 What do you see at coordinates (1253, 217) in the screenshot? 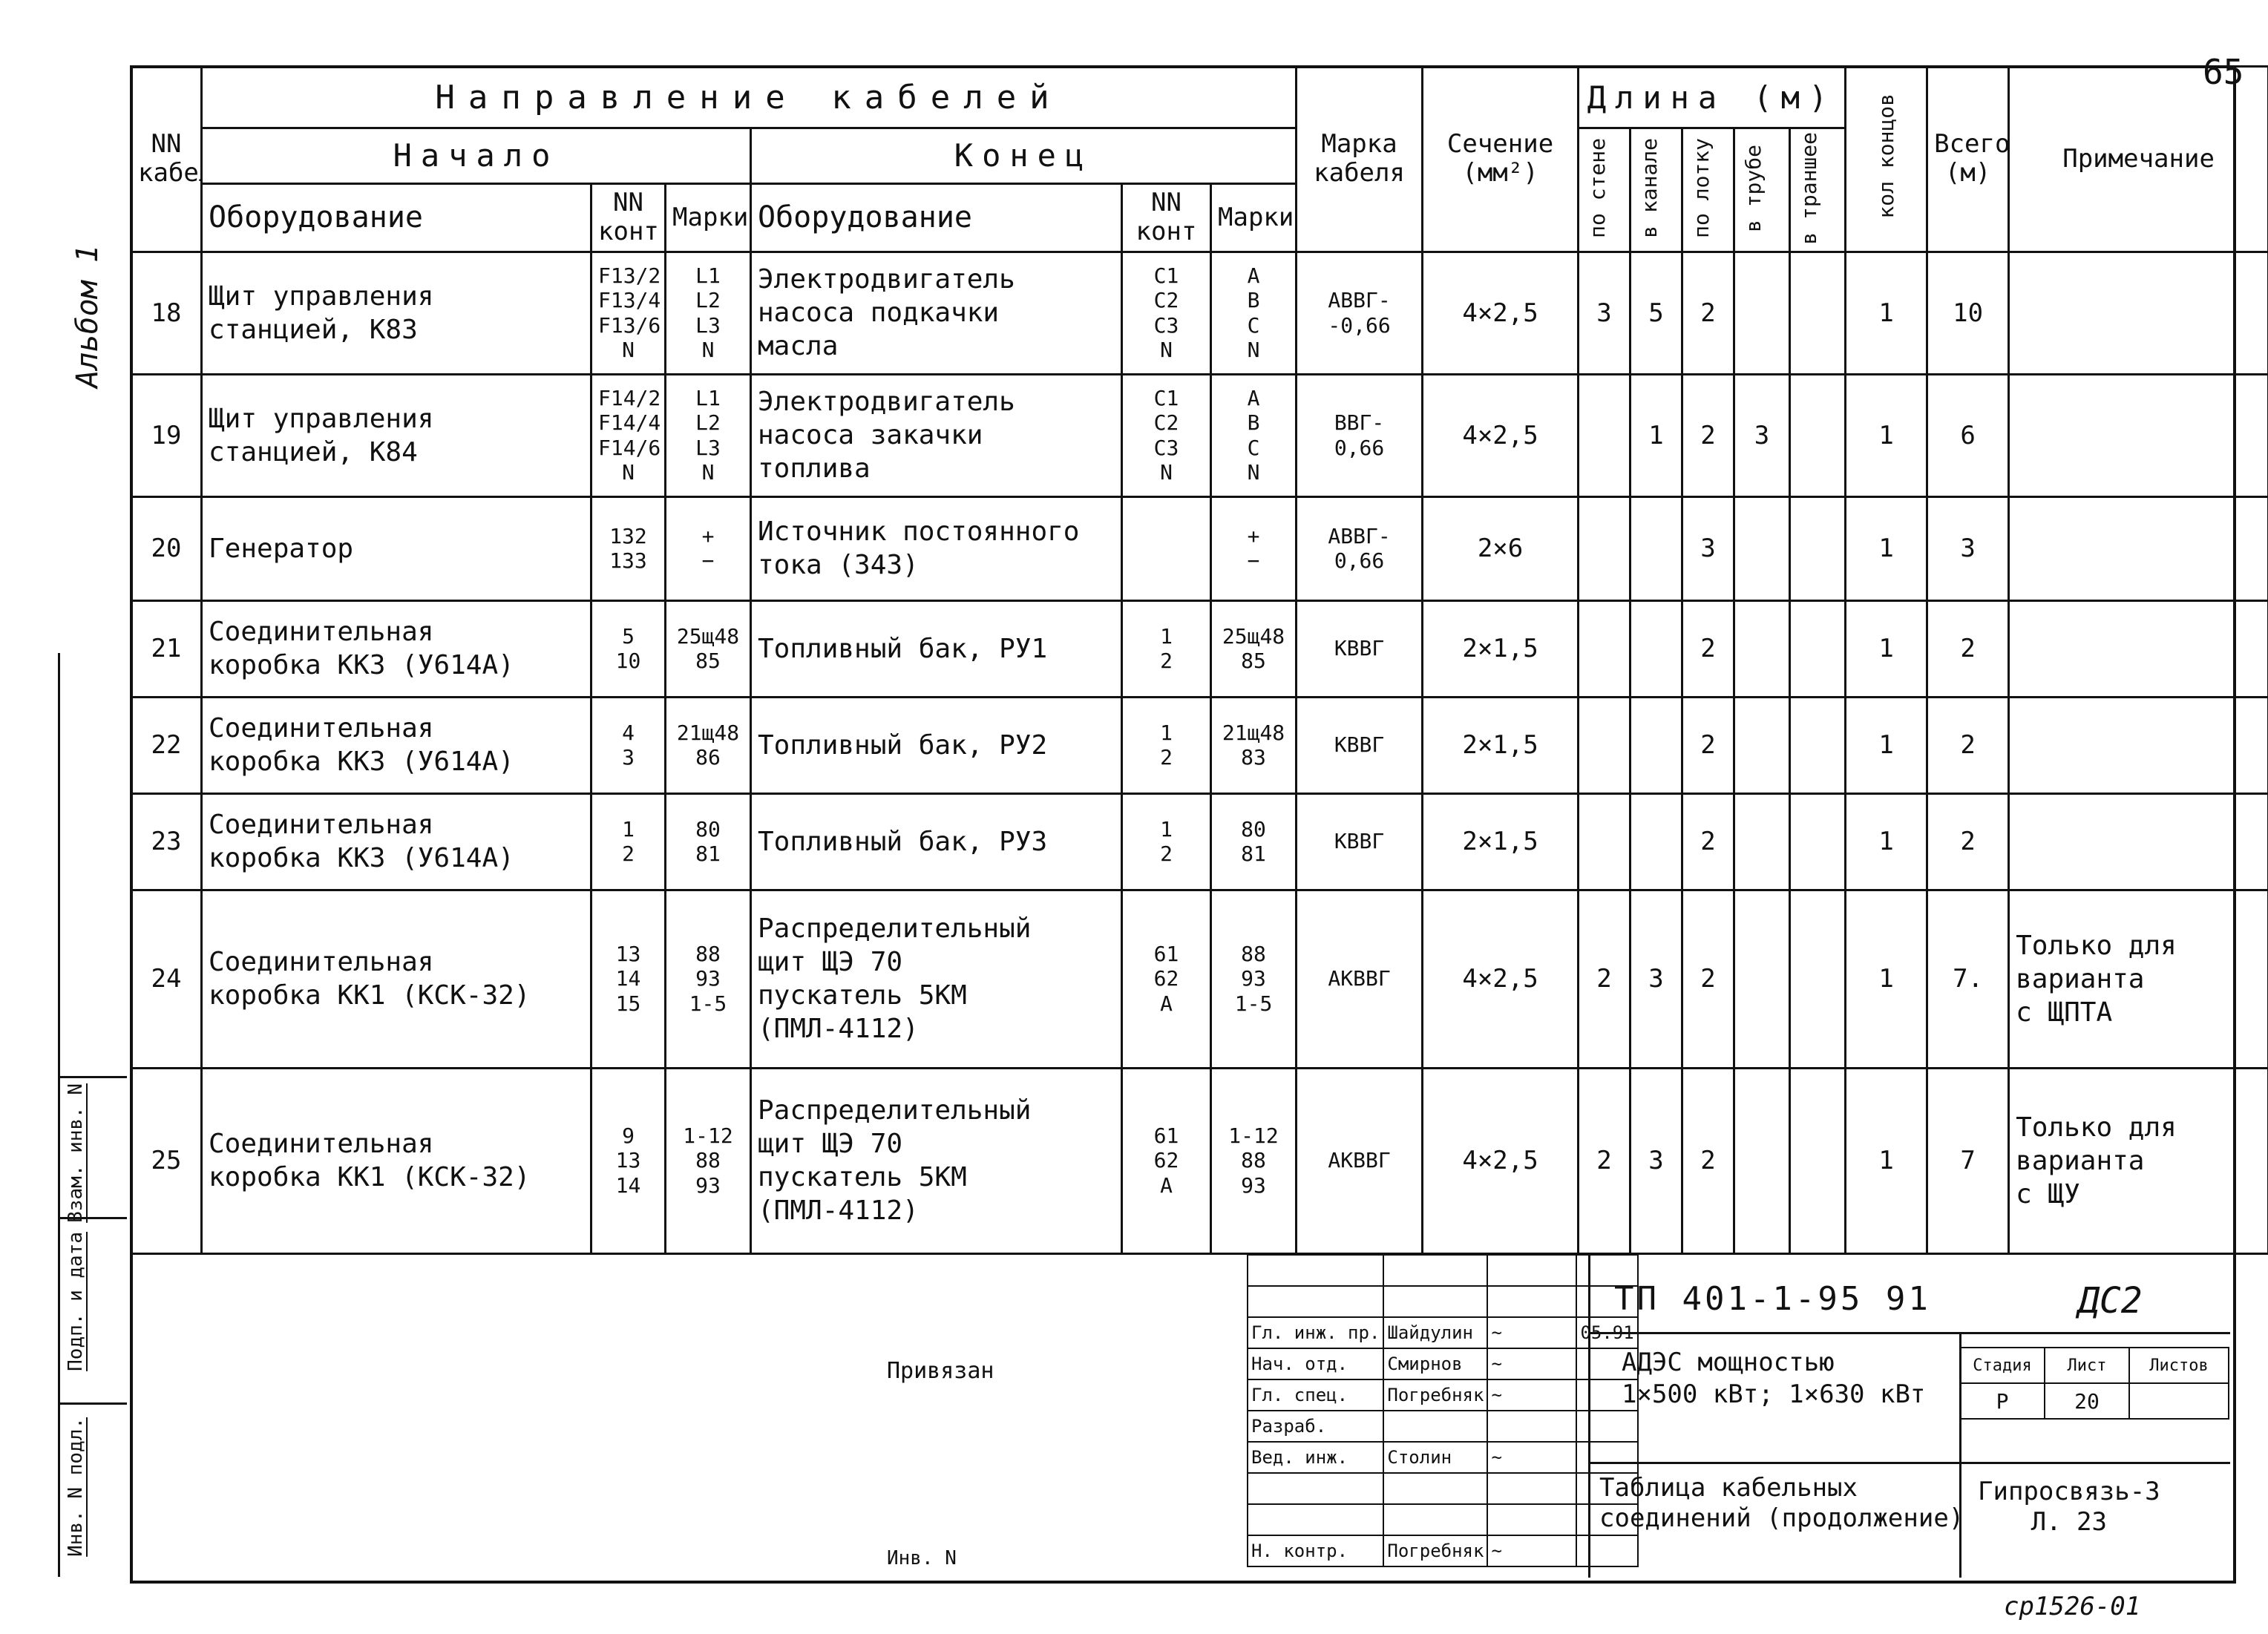
I see `header-marking-end: Маркировка` at bounding box center [1253, 217].